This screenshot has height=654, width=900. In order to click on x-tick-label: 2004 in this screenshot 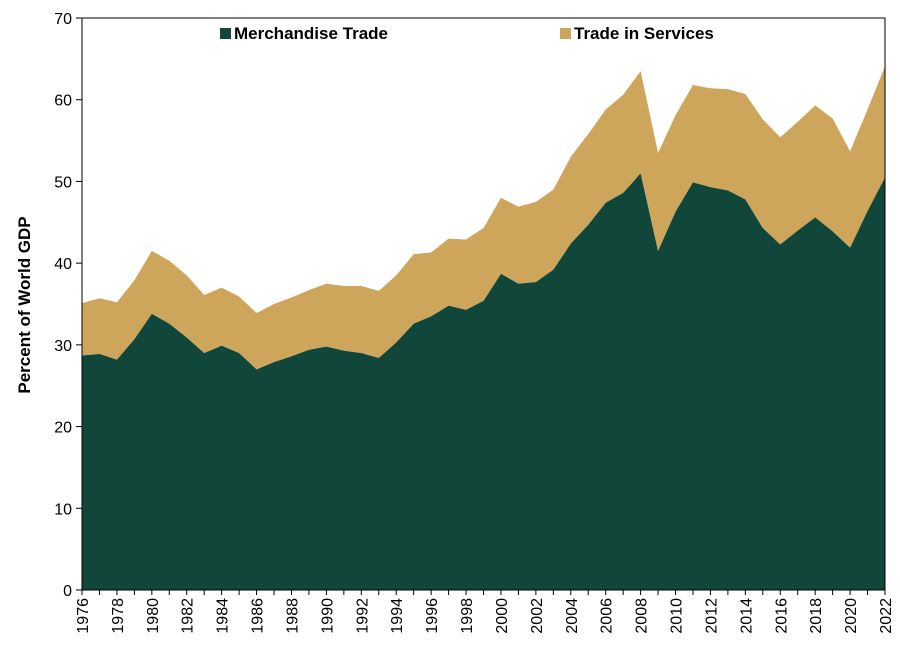, I will do `click(572, 616)`.